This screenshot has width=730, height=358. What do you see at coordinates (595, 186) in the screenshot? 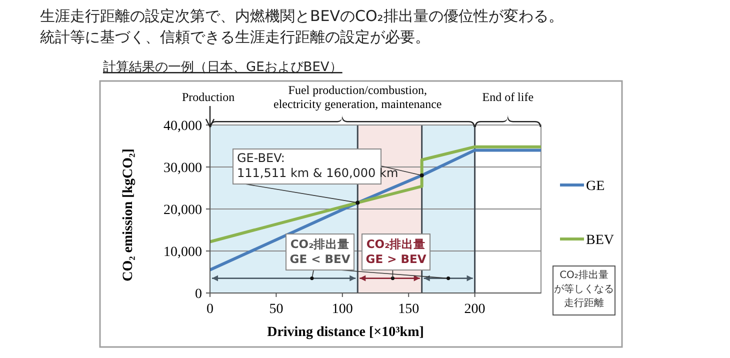
I see `legend-label: GE` at bounding box center [595, 186].